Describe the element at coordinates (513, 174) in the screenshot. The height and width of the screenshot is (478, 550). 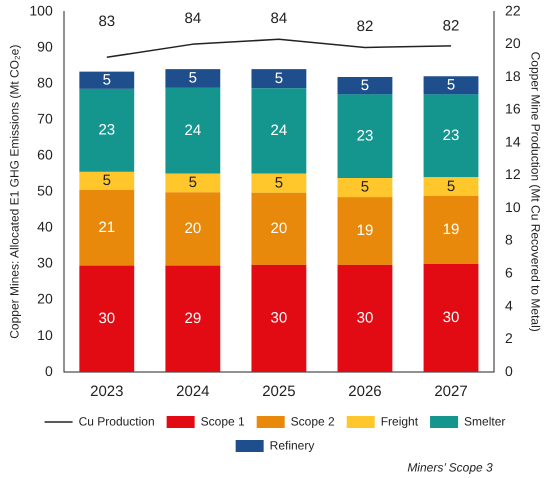
I see `y2-tick-label: 12` at that location.